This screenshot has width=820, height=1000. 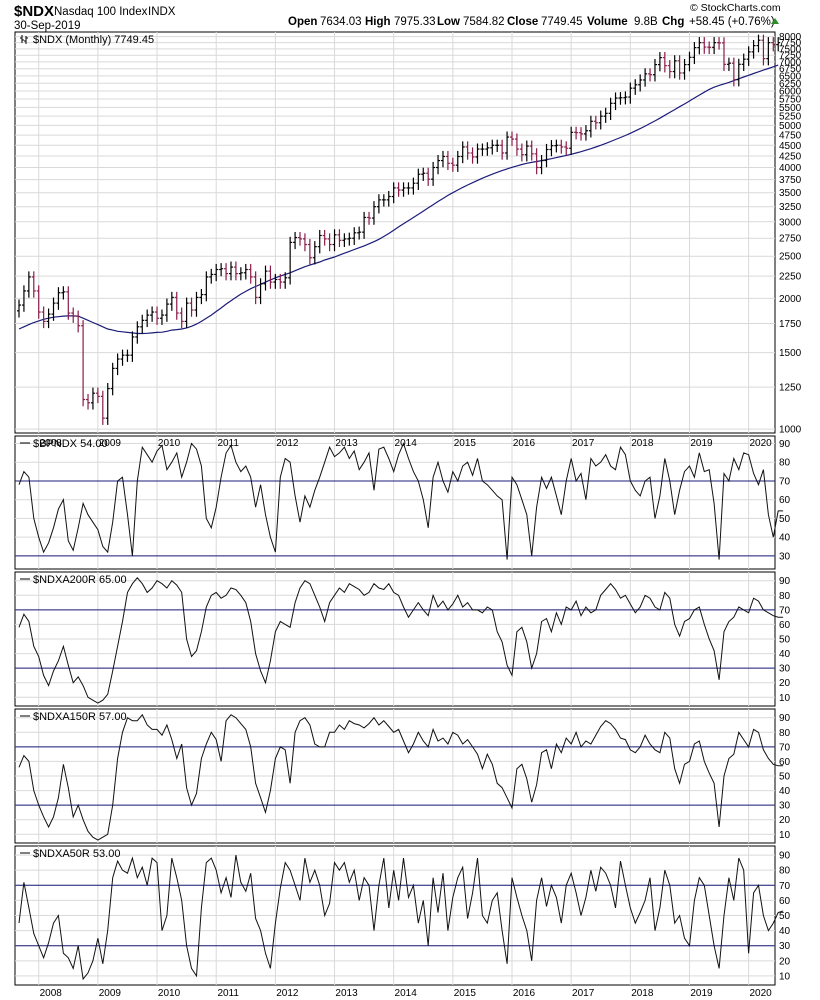 What do you see at coordinates (732, 22) in the screenshot?
I see `chg-value: +58.45 (+0.76%)` at bounding box center [732, 22].